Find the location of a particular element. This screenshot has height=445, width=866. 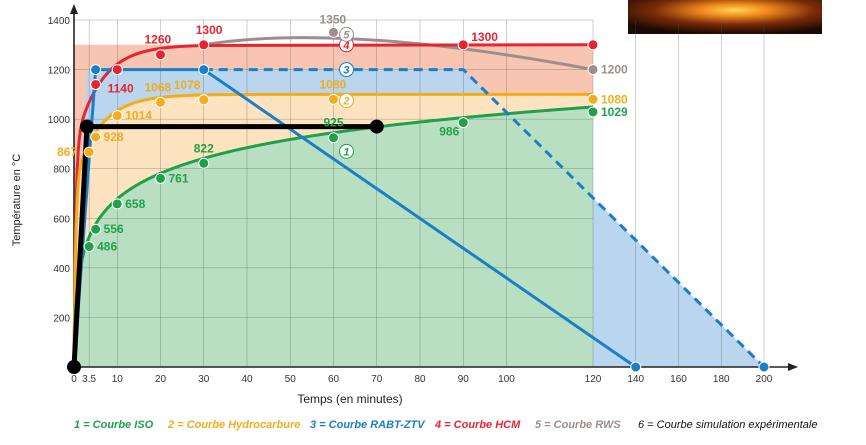

data-label-s2-6: 1080 is located at coordinates (614, 99).